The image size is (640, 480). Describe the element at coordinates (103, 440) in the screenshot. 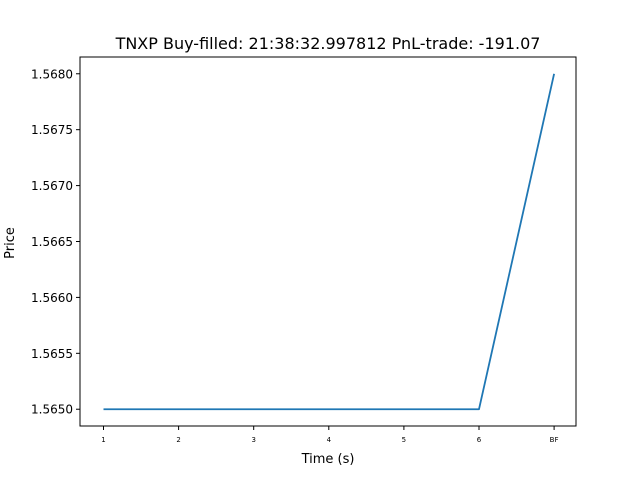

I see `x-tick-label: 1` at that location.